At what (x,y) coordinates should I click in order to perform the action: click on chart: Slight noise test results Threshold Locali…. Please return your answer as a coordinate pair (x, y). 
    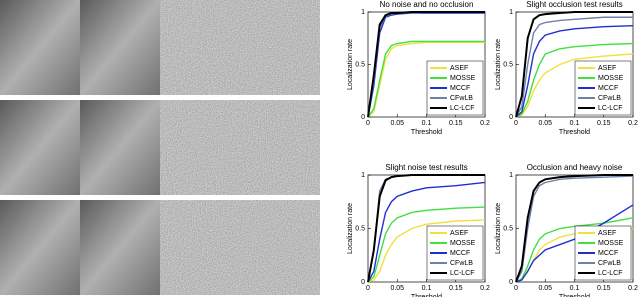
    Looking at the image, I should click on (418, 230).